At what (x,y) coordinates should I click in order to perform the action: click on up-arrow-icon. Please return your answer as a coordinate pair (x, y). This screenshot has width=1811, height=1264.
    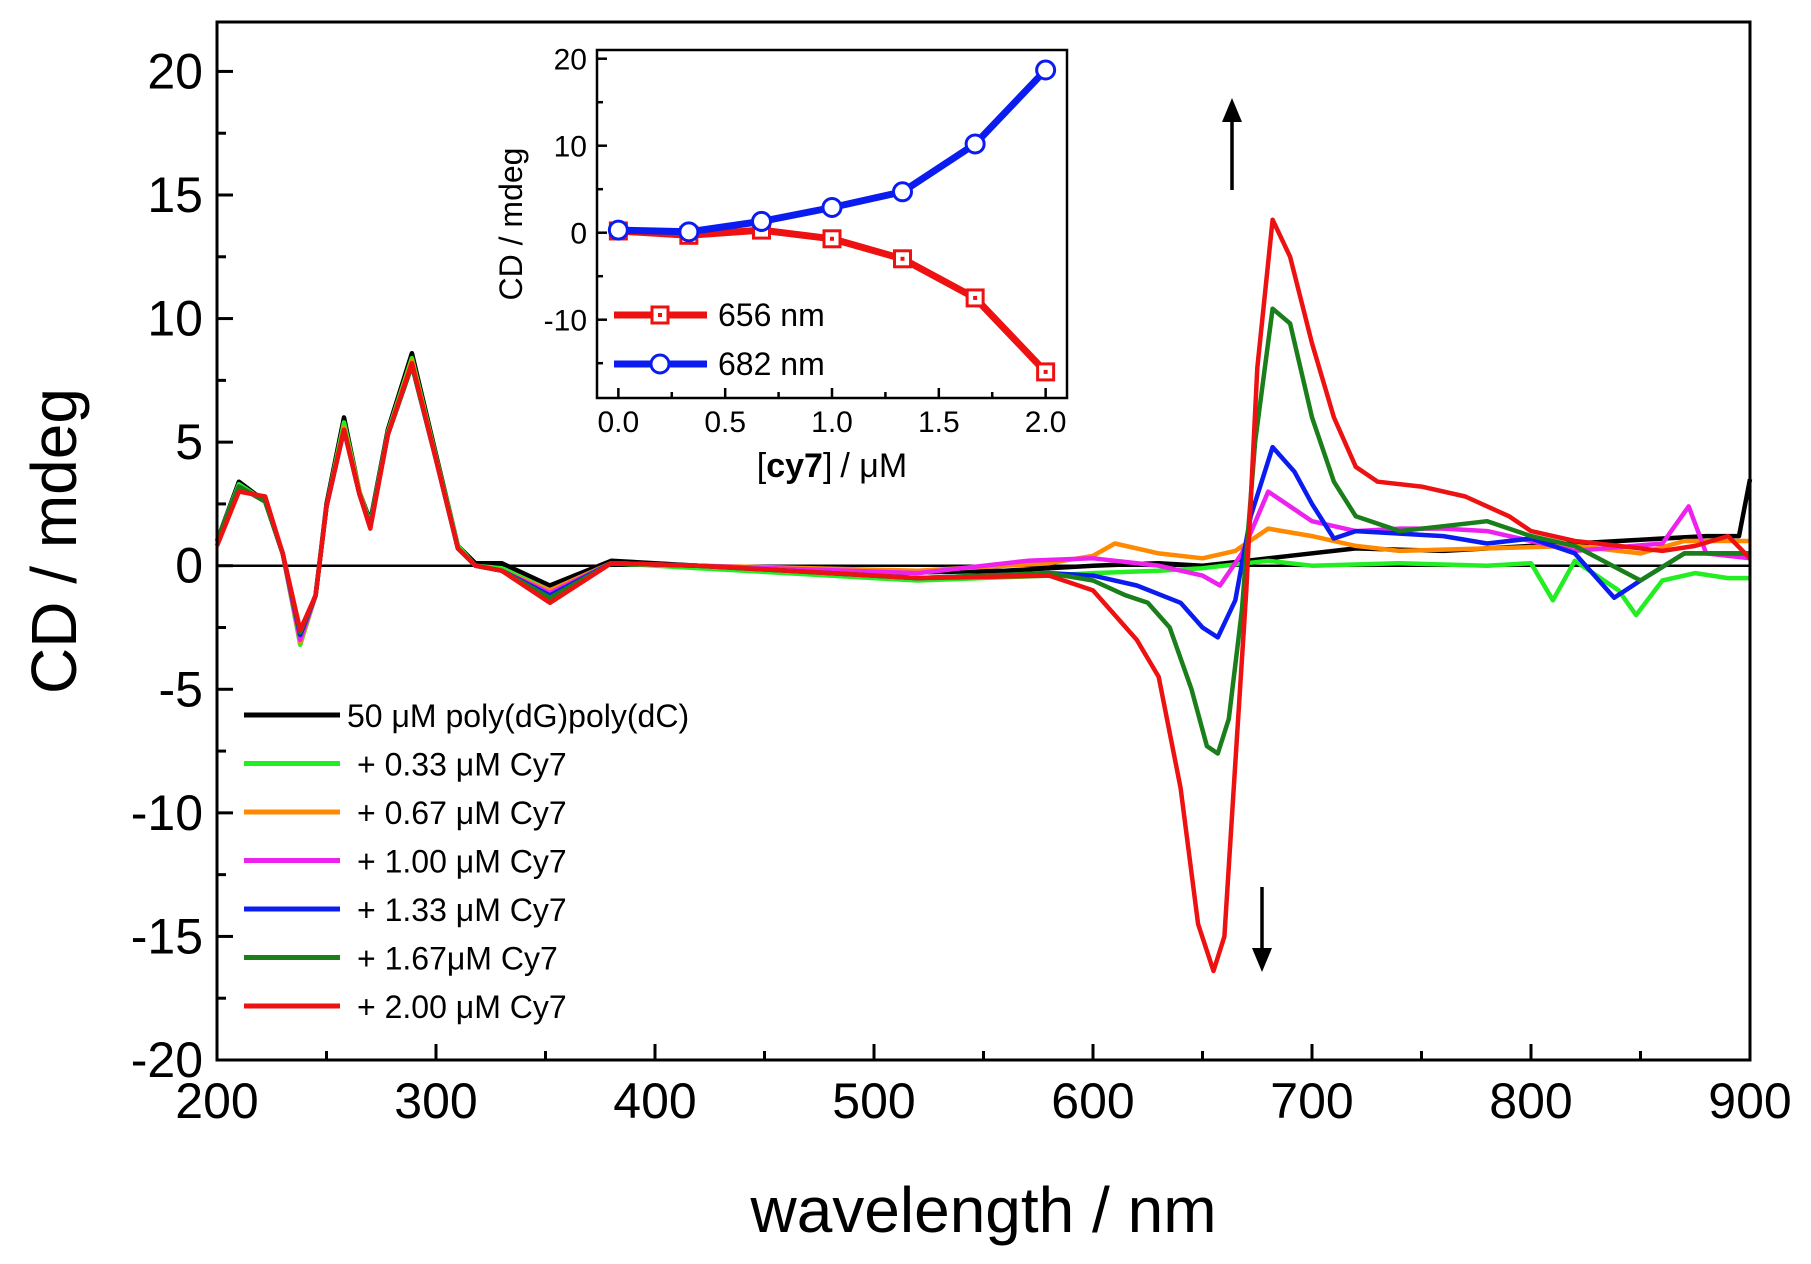
    Looking at the image, I should click on (1232, 110).